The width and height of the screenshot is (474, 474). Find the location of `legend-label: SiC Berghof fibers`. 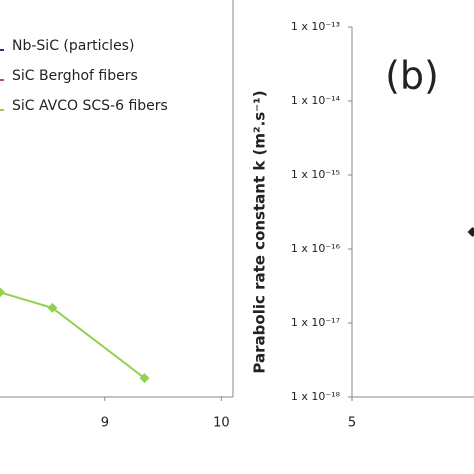

legend-label: SiC Berghof fibers is located at coordinates (75, 76).